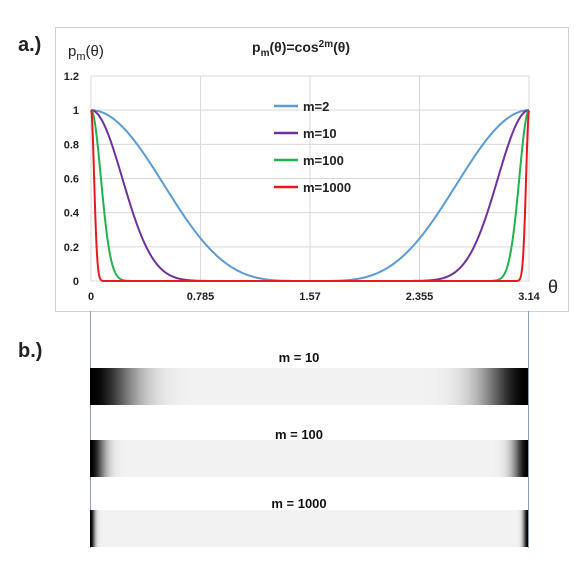 This screenshot has height=568, width=585. I want to click on legend-entry: m=10, so click(320, 133).